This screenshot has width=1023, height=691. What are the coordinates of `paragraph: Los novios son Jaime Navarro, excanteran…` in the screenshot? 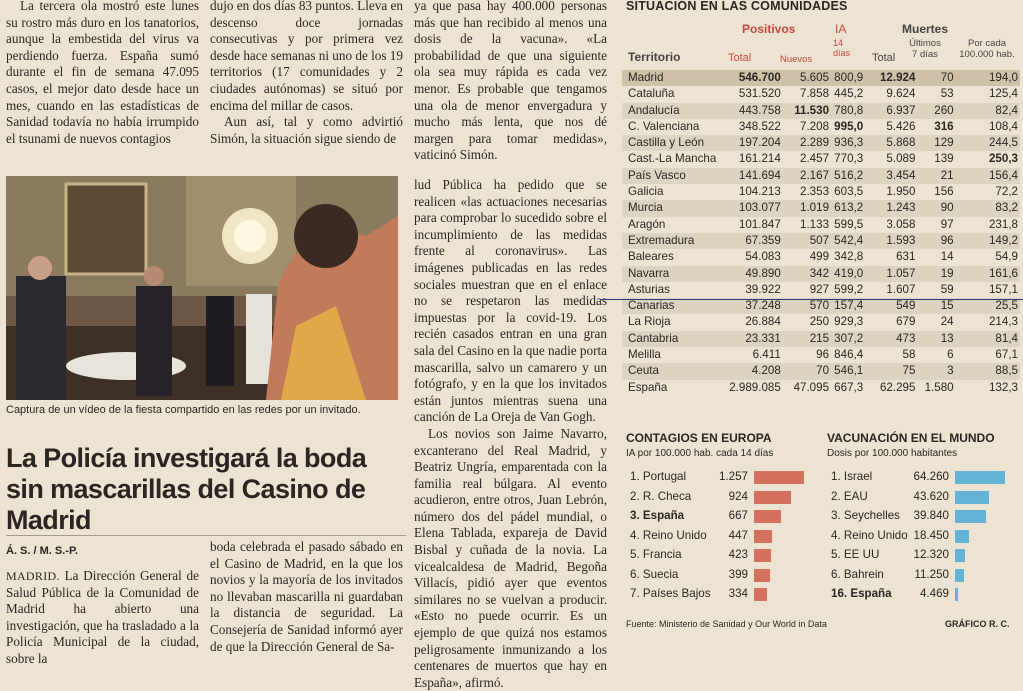 It's located at (510, 557).